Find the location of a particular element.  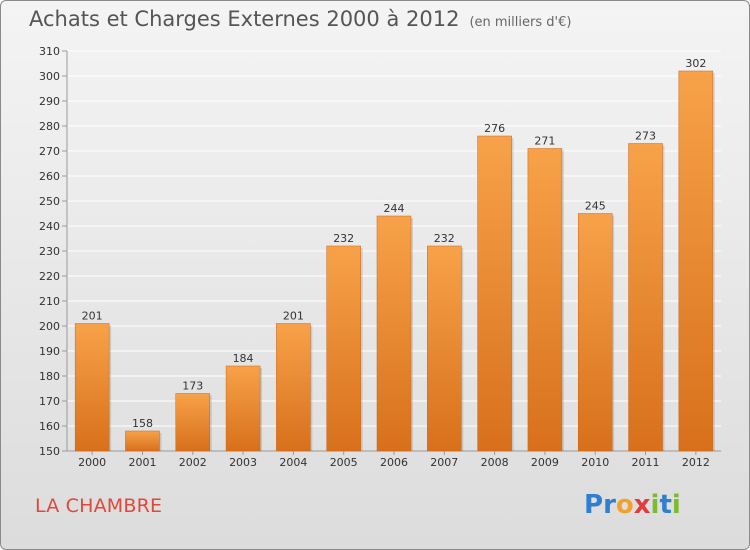

commune-name: LA CHAMBRE is located at coordinates (99, 506).